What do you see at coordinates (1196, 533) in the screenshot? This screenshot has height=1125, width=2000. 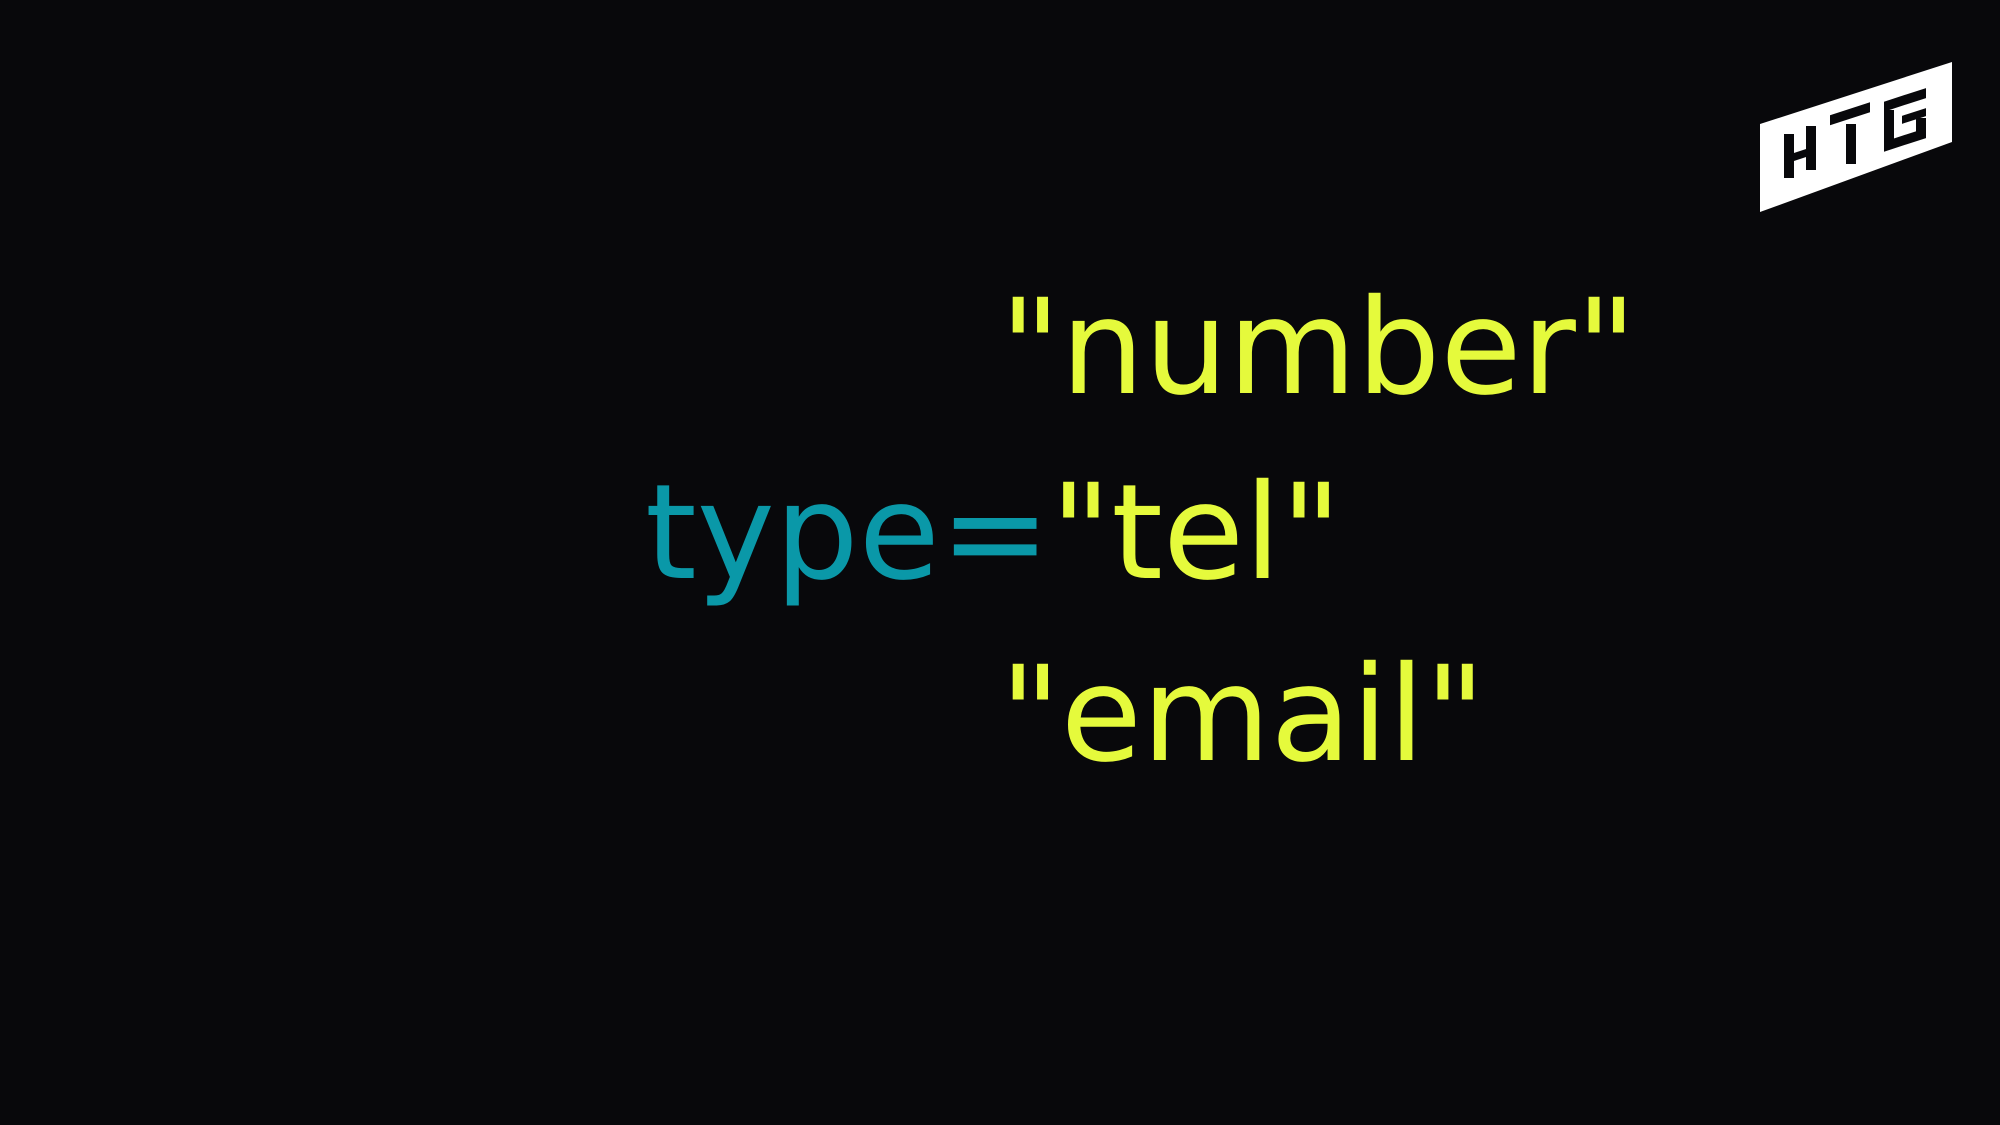 I see `attribute-value-tel: "tel"` at bounding box center [1196, 533].